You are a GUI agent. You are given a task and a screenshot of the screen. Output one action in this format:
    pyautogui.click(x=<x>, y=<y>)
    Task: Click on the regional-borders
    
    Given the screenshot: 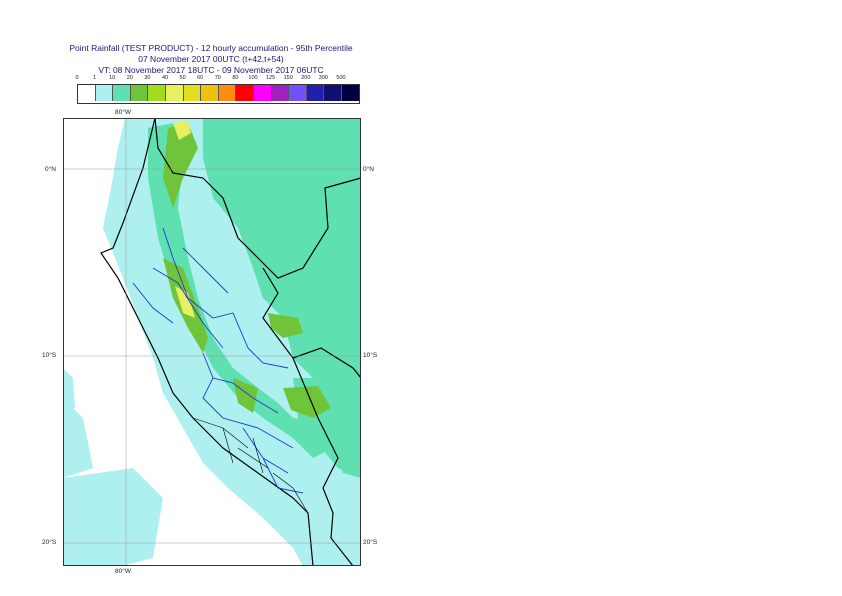 What is the action you would take?
    pyautogui.click(x=218, y=360)
    